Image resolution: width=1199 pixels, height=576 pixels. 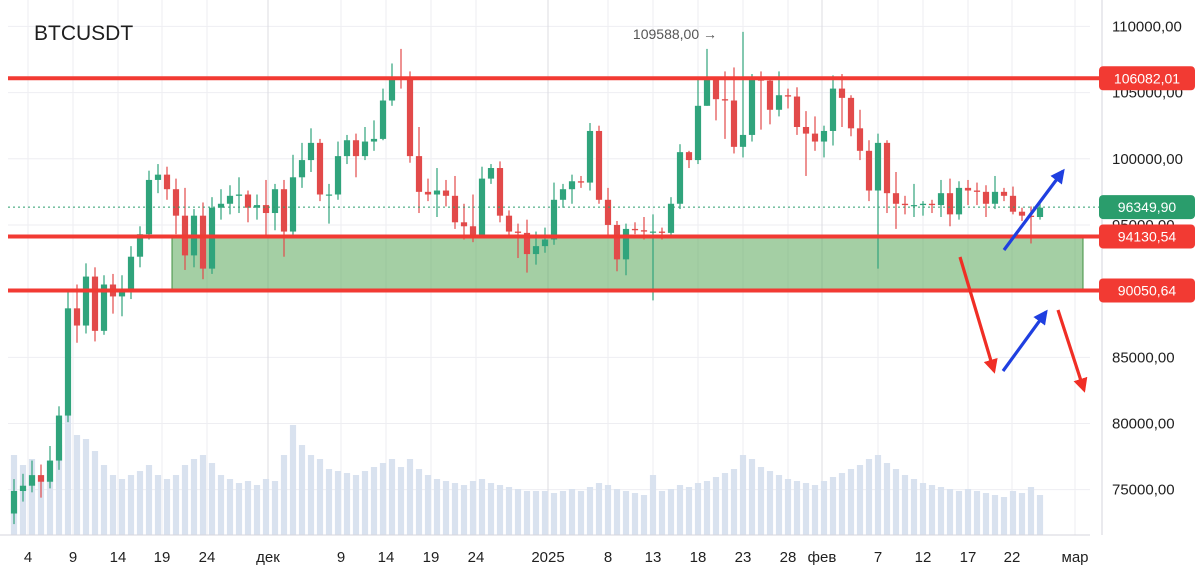 I want to click on time-tick-label: 8, so click(x=608, y=557).